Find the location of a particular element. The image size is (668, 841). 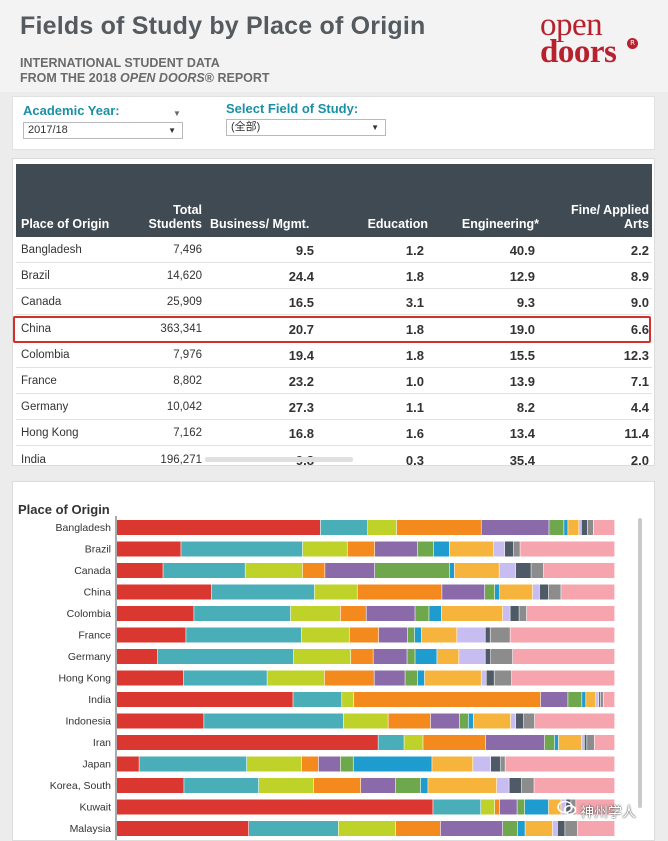

table-row: Germany 10,042 27.3 1.1 8.2 4.4 is located at coordinates (334, 407).